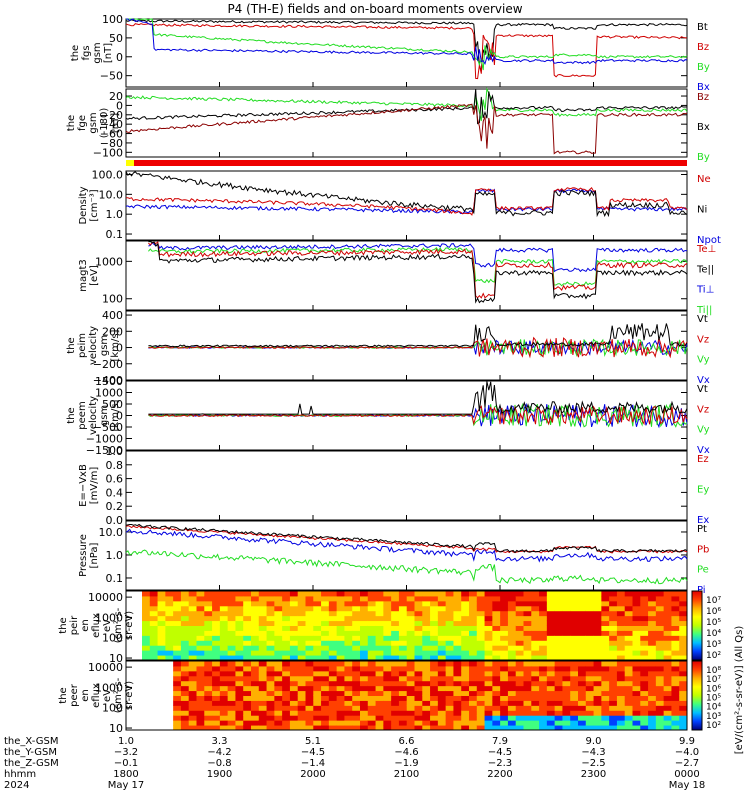  Describe the element at coordinates (75, 53) in the screenshot. I see `ylabel-line: the` at that location.